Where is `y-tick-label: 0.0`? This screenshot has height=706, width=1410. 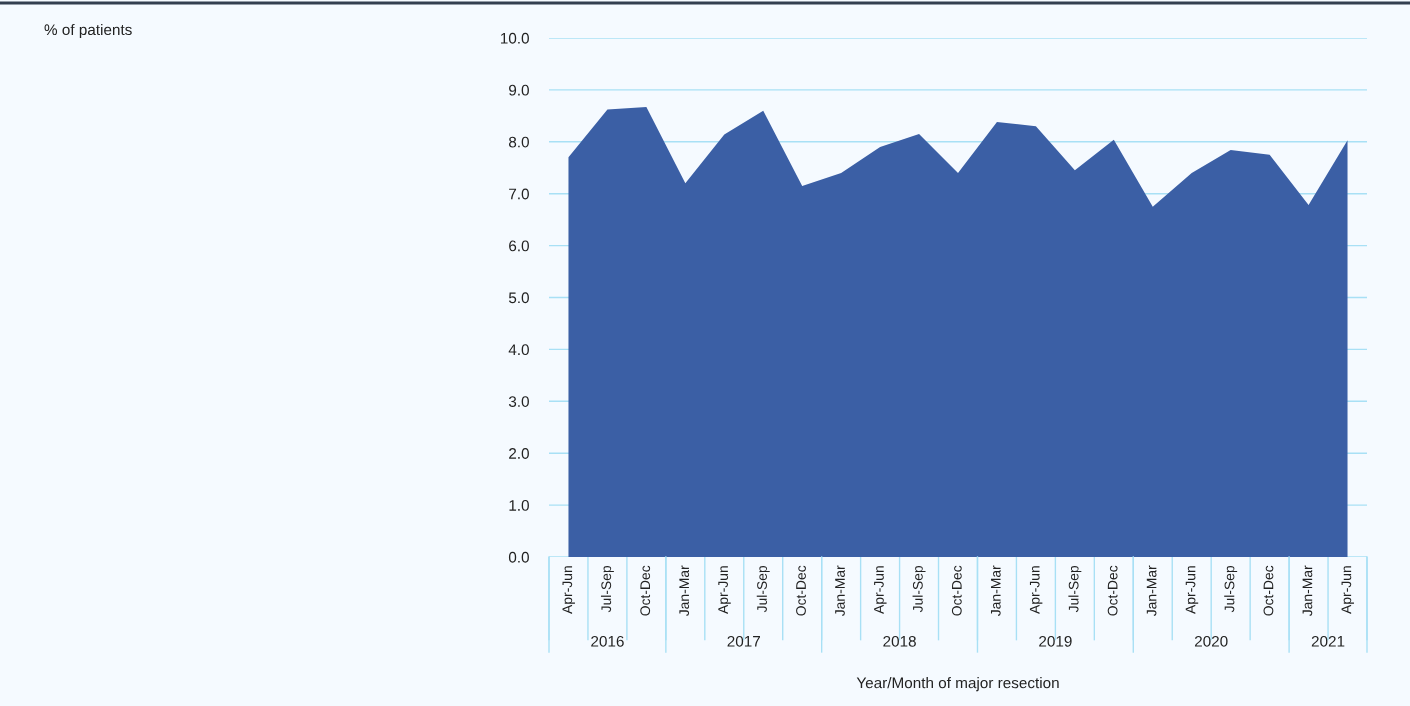
y-tick-label: 0.0 is located at coordinates (518, 557).